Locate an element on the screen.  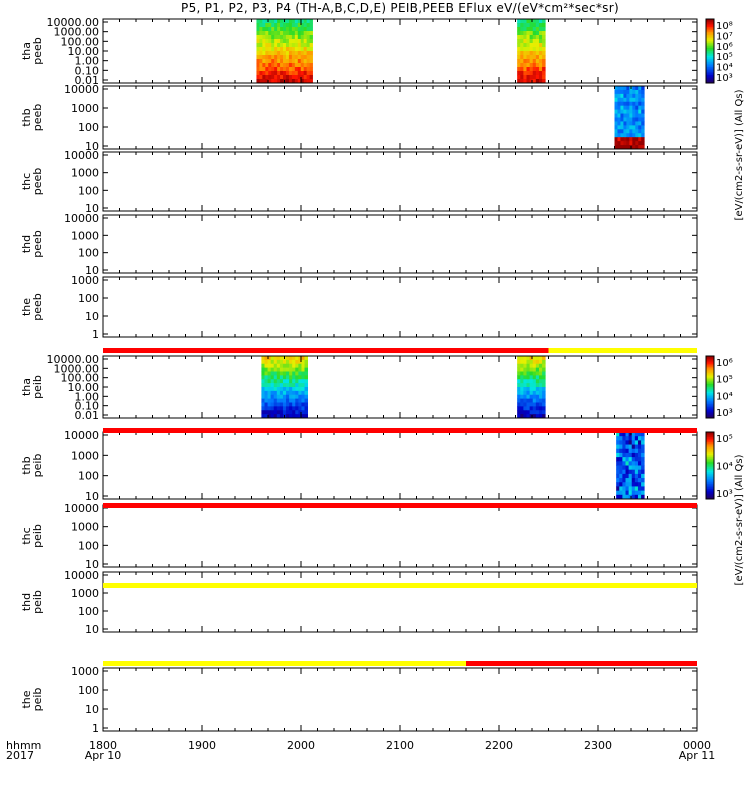
panel-label-the-peeb: the is located at coordinates (26, 307).